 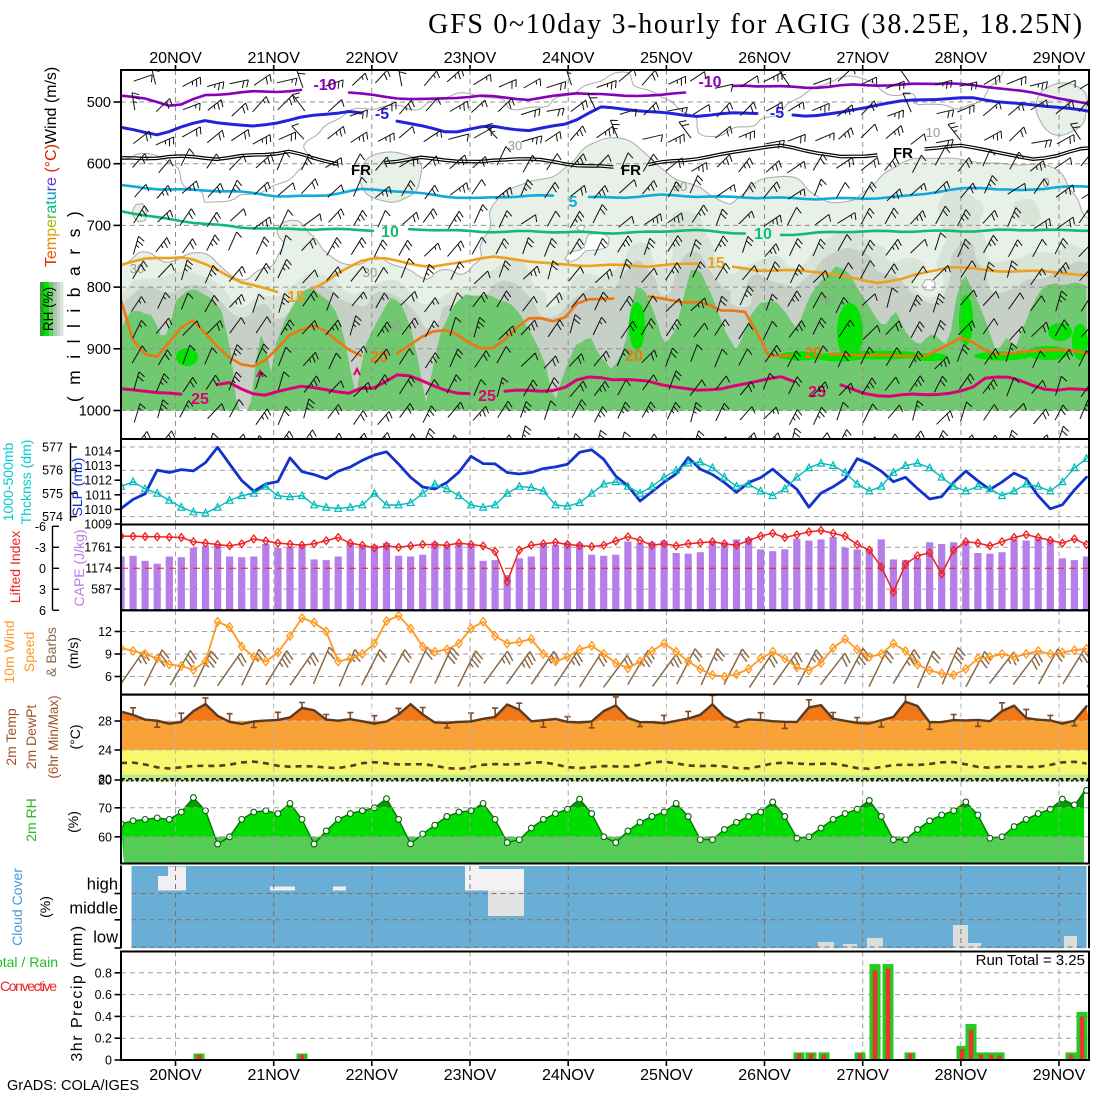 What do you see at coordinates (99, 103) in the screenshot?
I see `svg-text: 500` at bounding box center [99, 103].